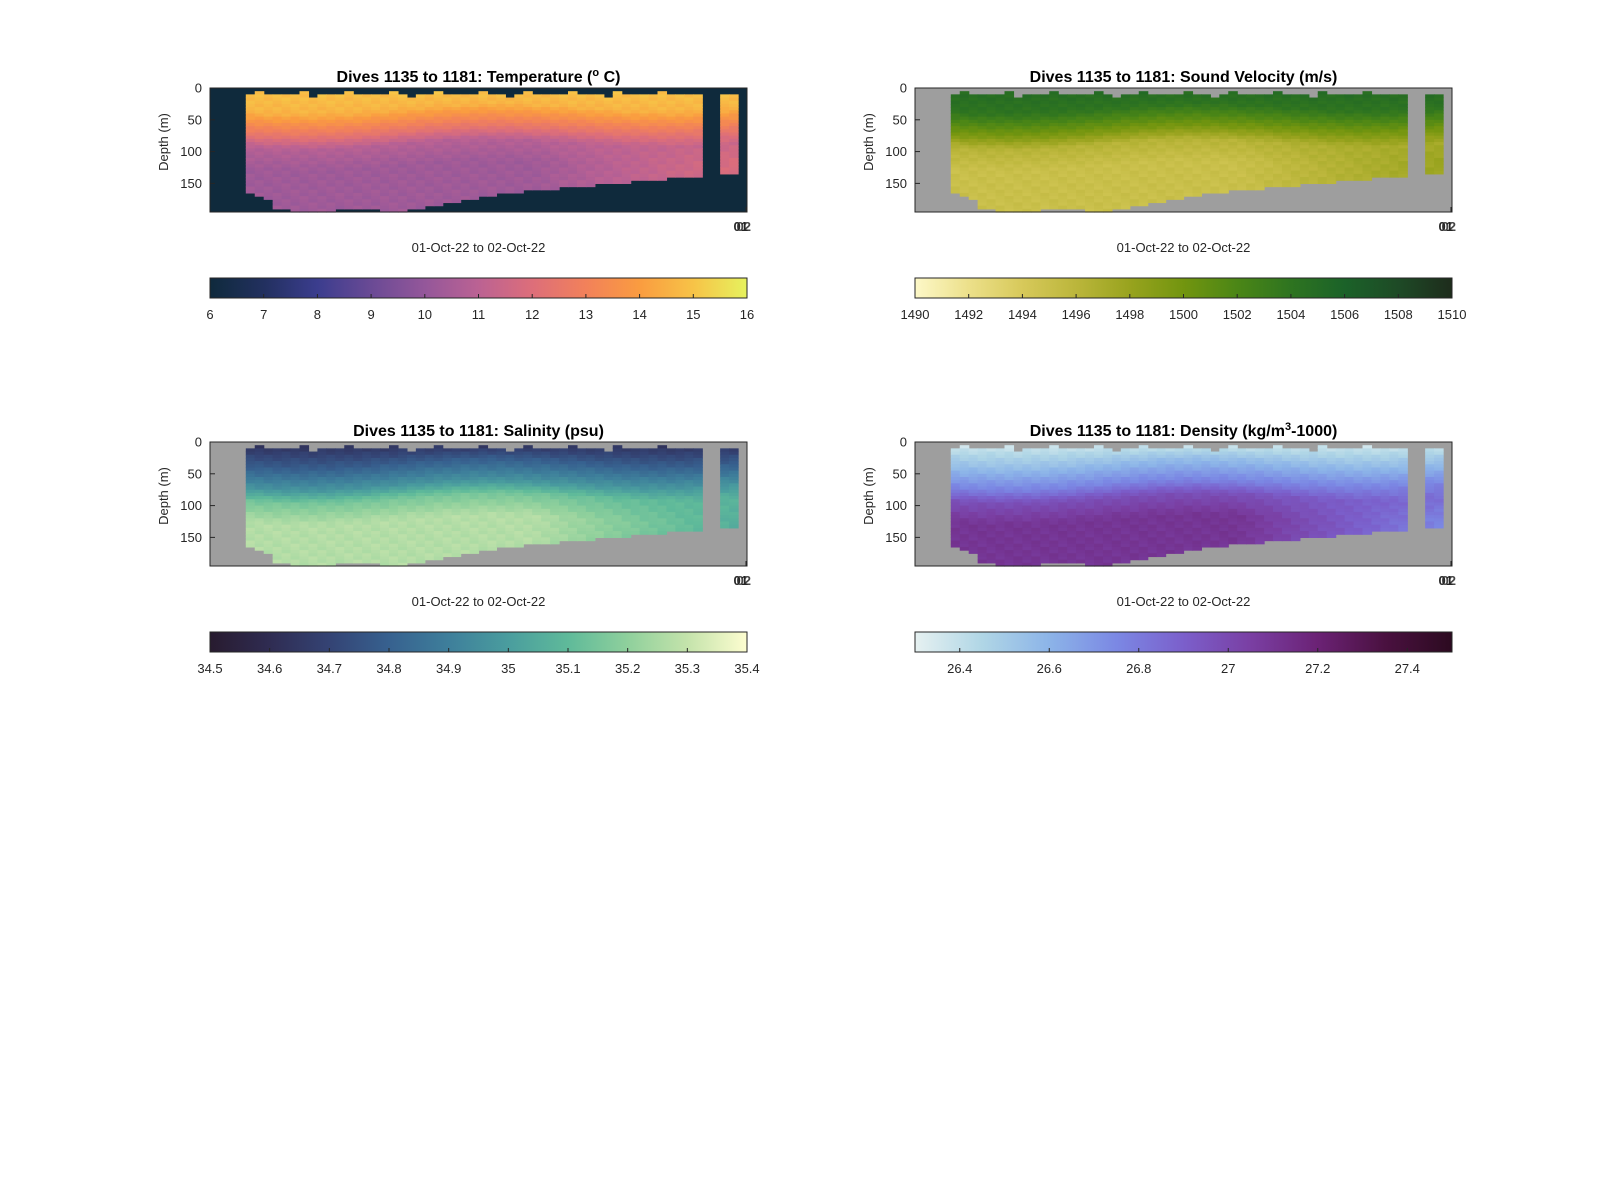 This screenshot has height=1184, width=1600. What do you see at coordinates (1184, 247) in the screenshot?
I see `x-axis-label: 01-Oct-22 to 02-Oct-22` at bounding box center [1184, 247].